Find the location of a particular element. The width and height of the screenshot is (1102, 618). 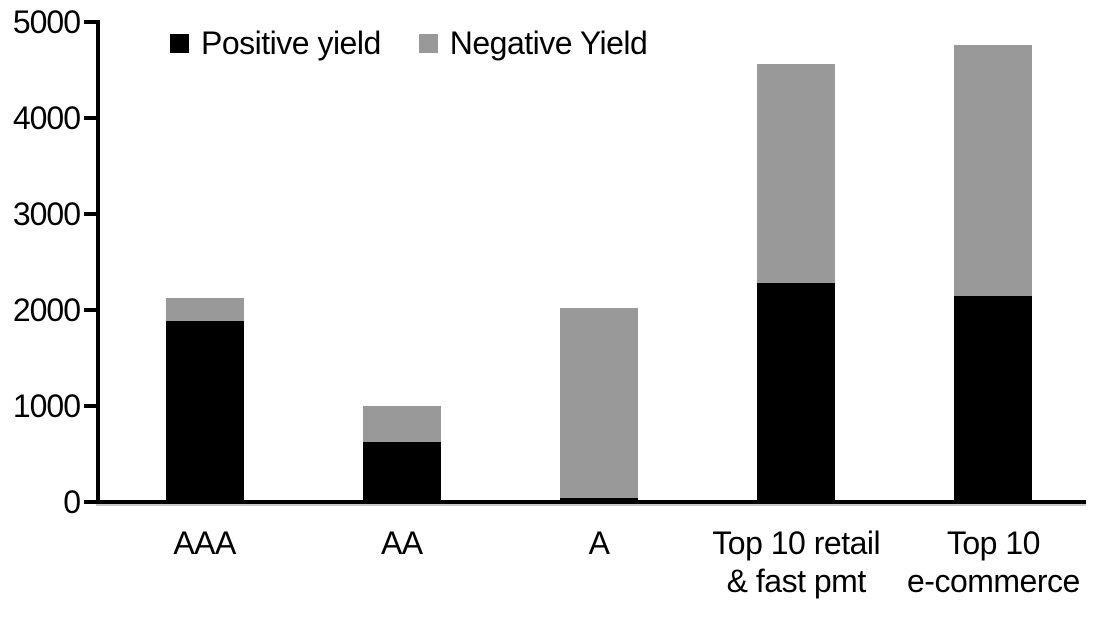

x-axis-label-4: Top 10 e-commerce is located at coordinates (993, 562).